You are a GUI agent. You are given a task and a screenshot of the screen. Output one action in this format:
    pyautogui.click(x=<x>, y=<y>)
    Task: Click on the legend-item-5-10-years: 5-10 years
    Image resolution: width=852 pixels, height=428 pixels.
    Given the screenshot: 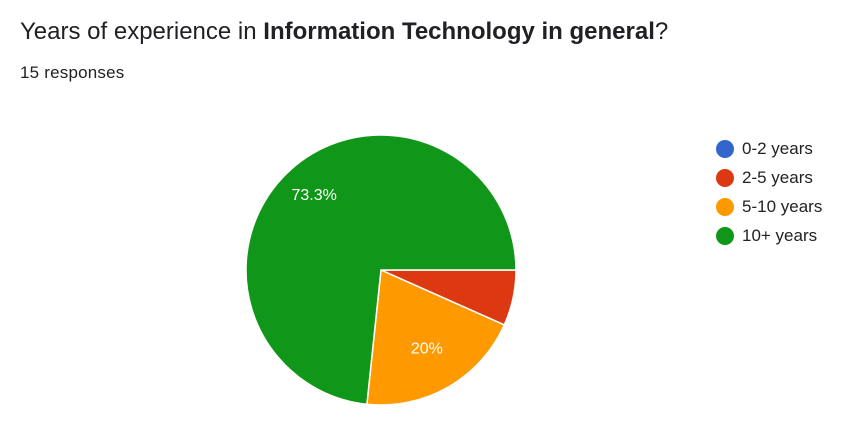 What is the action you would take?
    pyautogui.click(x=769, y=206)
    